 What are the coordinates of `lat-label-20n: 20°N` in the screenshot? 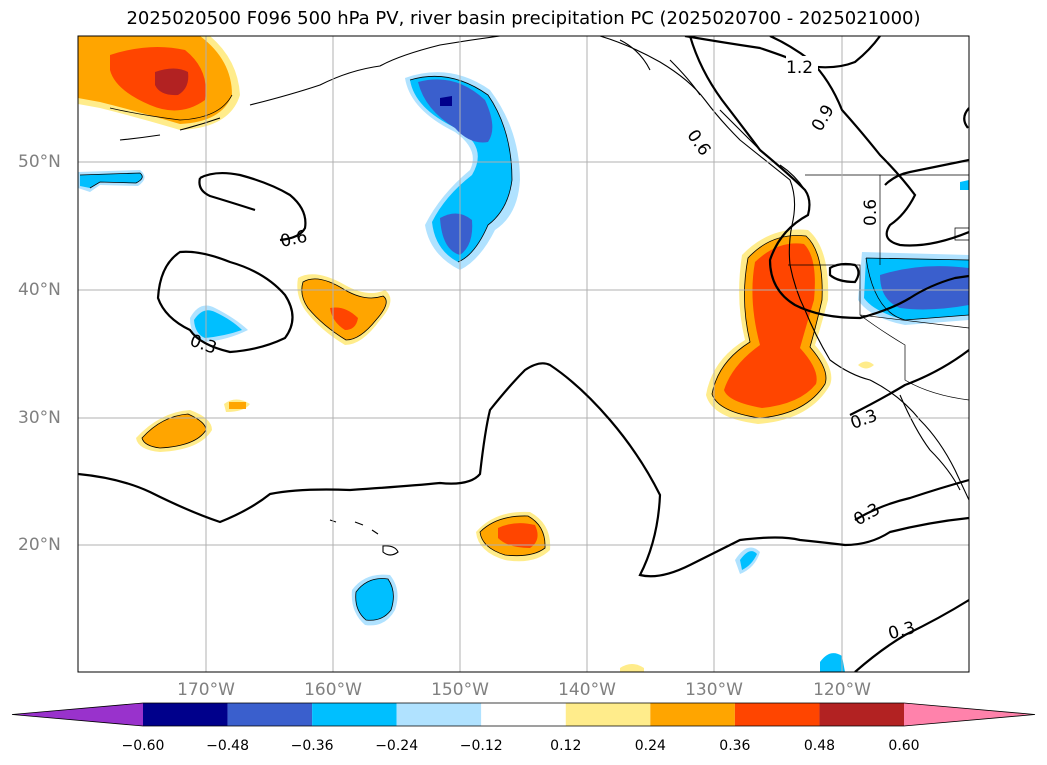 It's located at (39, 545).